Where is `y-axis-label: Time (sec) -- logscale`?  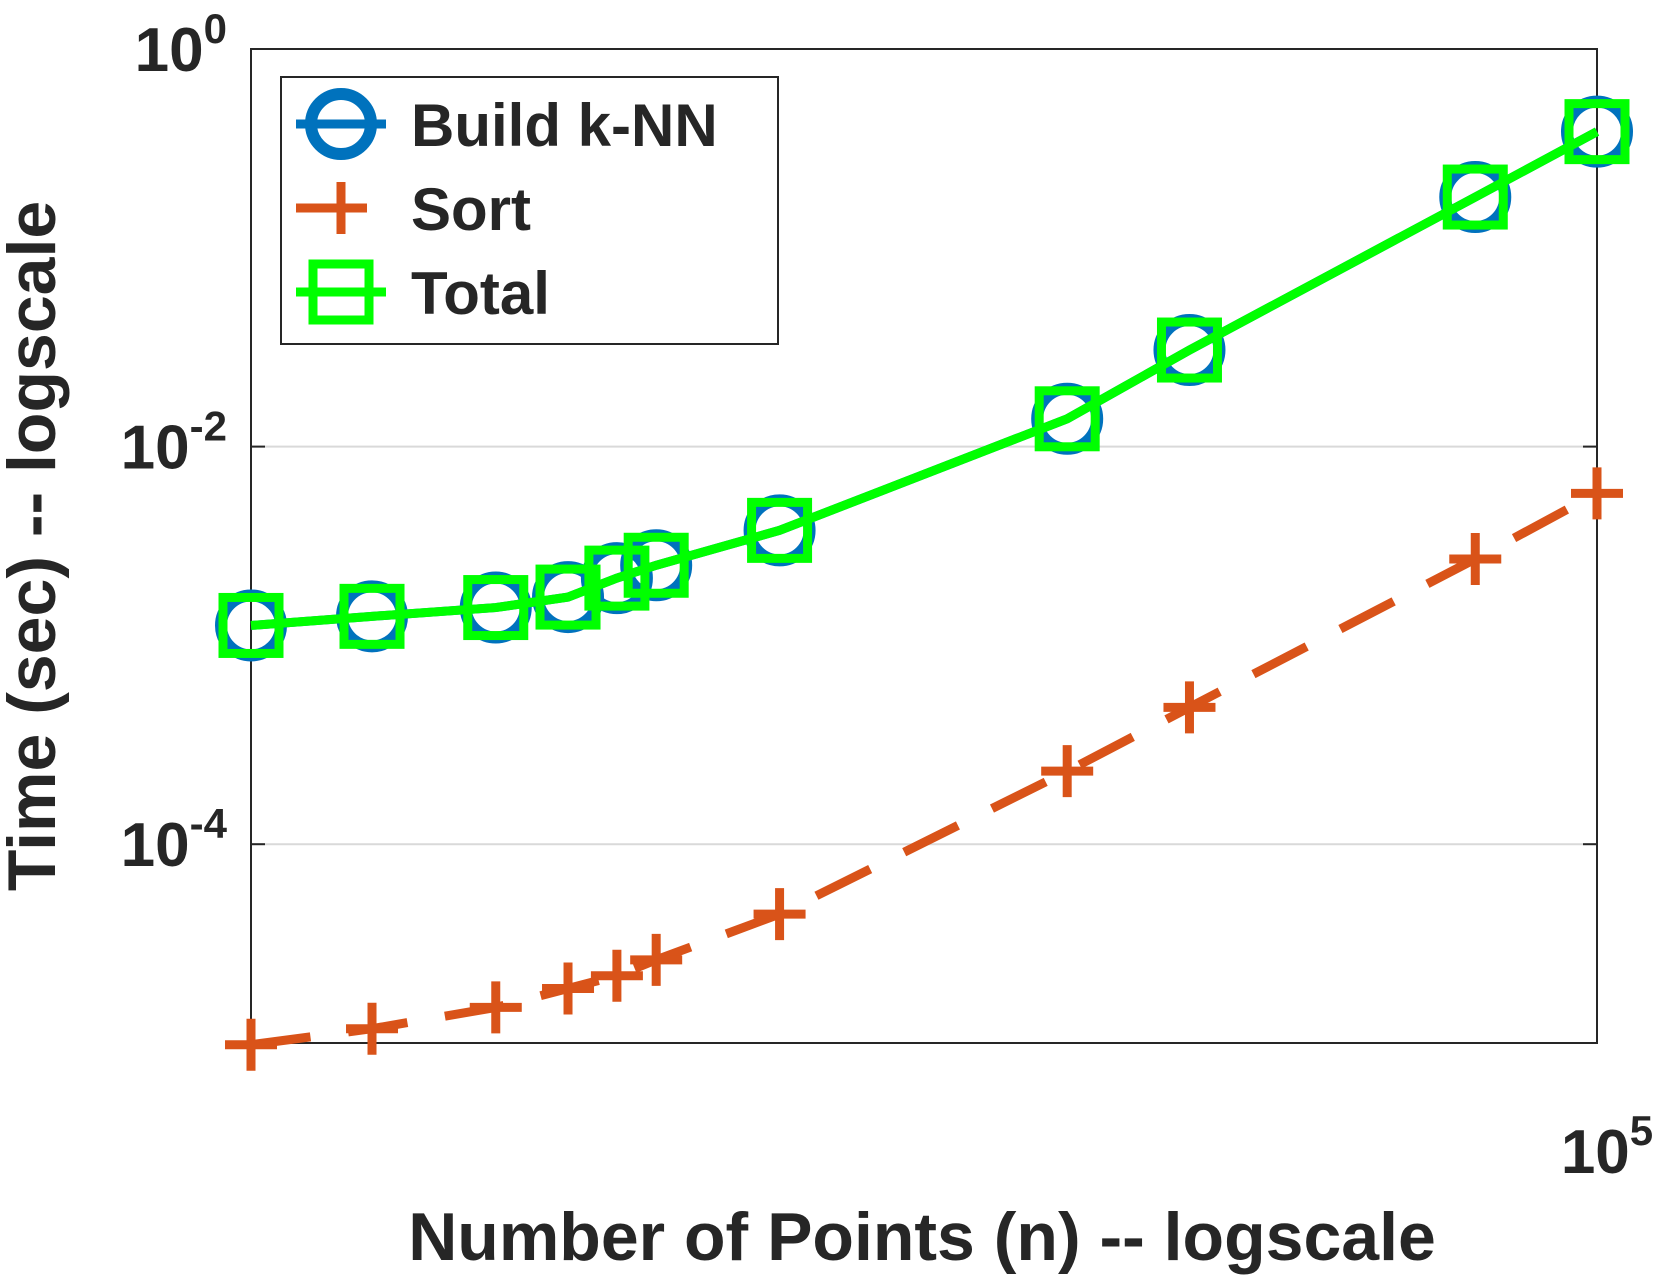
y-axis-label: Time (sec) -- logscale is located at coordinates (35, 546).